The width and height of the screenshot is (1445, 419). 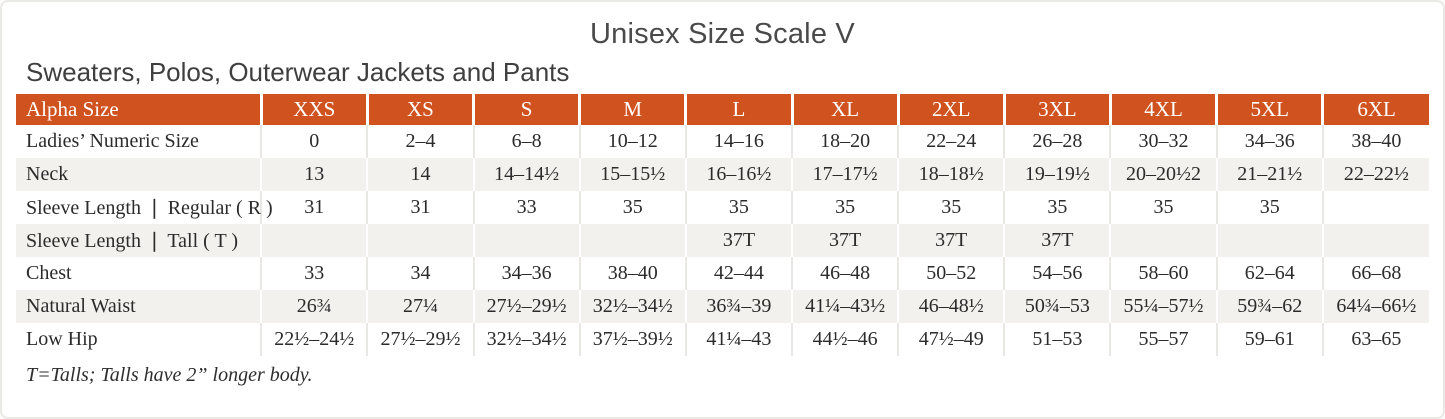 What do you see at coordinates (112, 141) in the screenshot?
I see `row-label: Ladies’ Numeric Size` at bounding box center [112, 141].